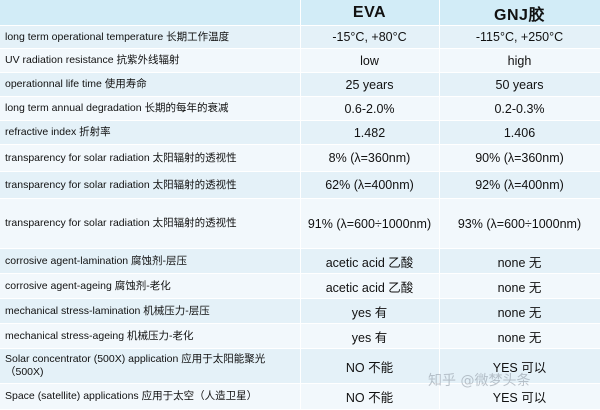 The width and height of the screenshot is (600, 410). What do you see at coordinates (519, 84) in the screenshot?
I see `gnj-value: 50 years` at bounding box center [519, 84].